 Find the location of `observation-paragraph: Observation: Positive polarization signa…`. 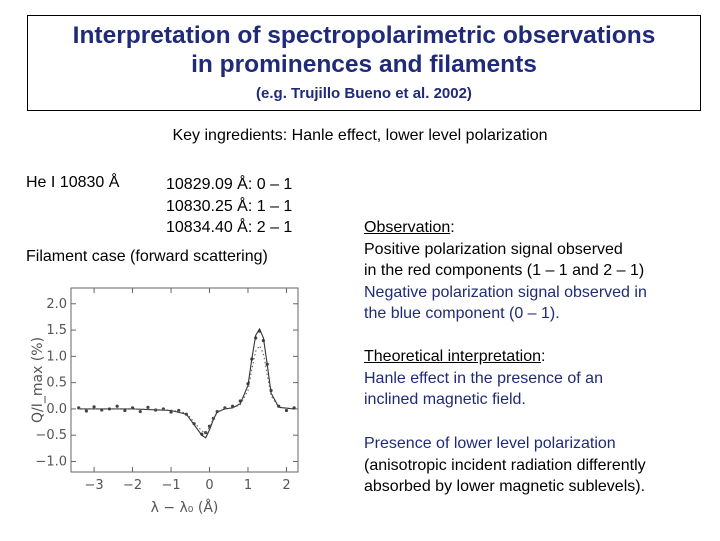

observation-paragraph: Observation: Positive polarization signa… is located at coordinates (505, 271).